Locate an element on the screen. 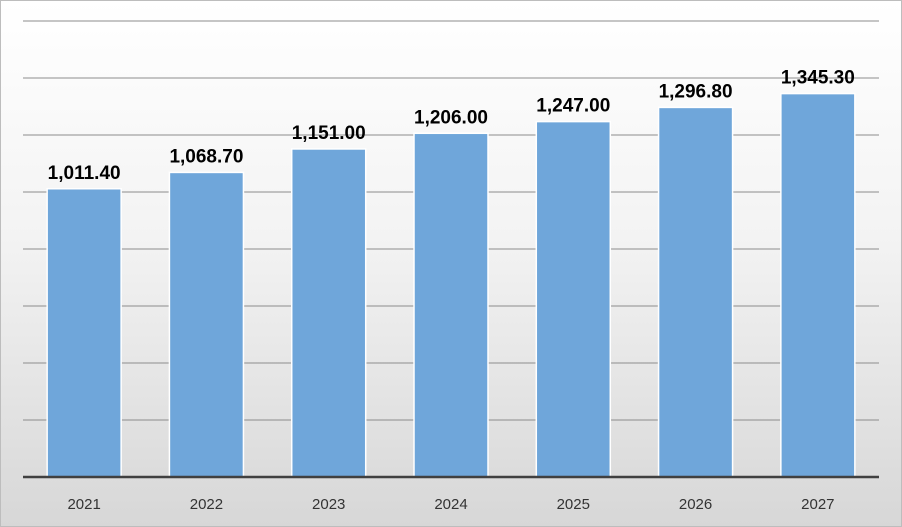  bar-2023 is located at coordinates (328, 313).